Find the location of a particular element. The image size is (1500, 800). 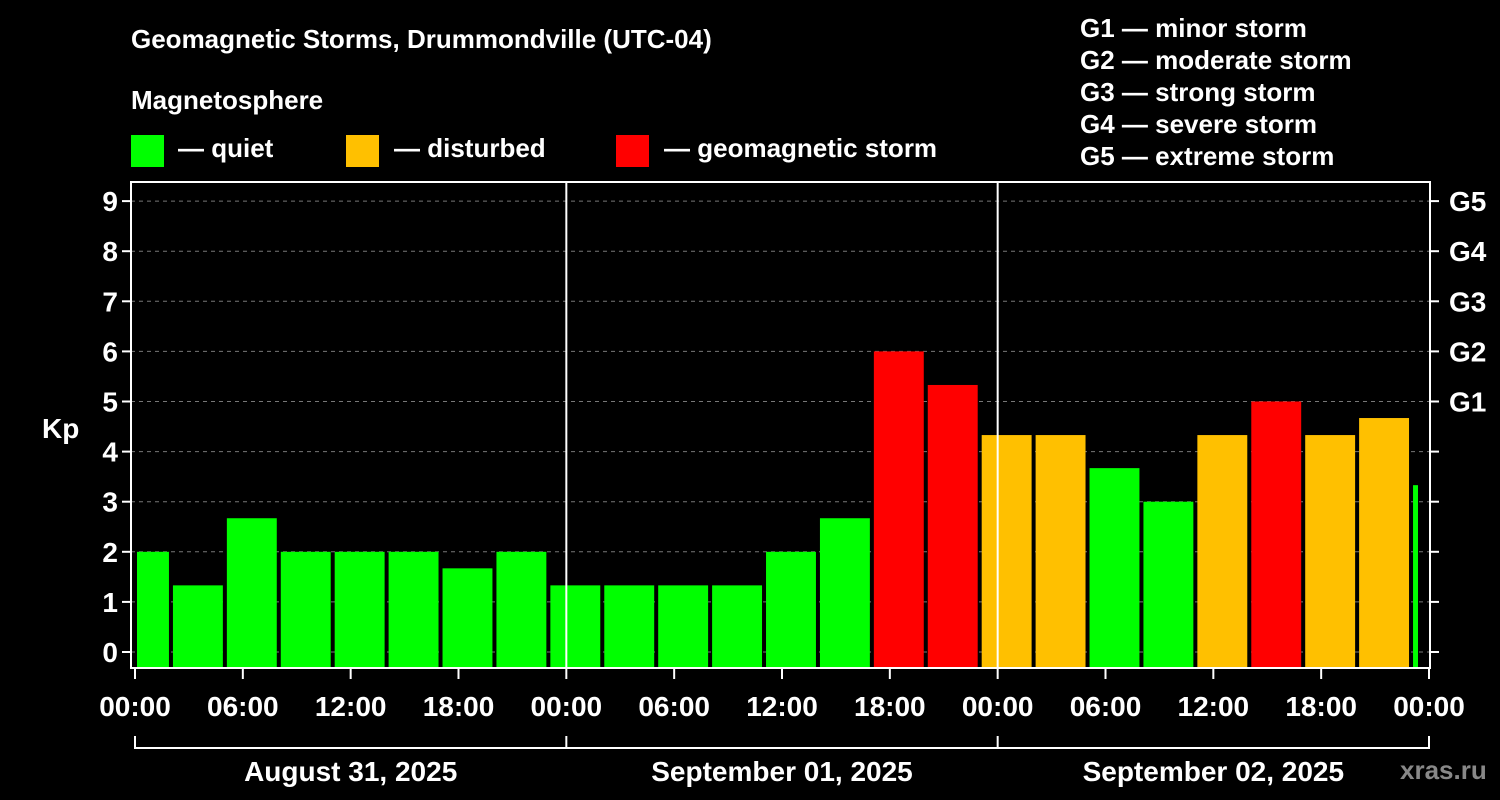

day-label: September 02, 2025 is located at coordinates (1214, 771).